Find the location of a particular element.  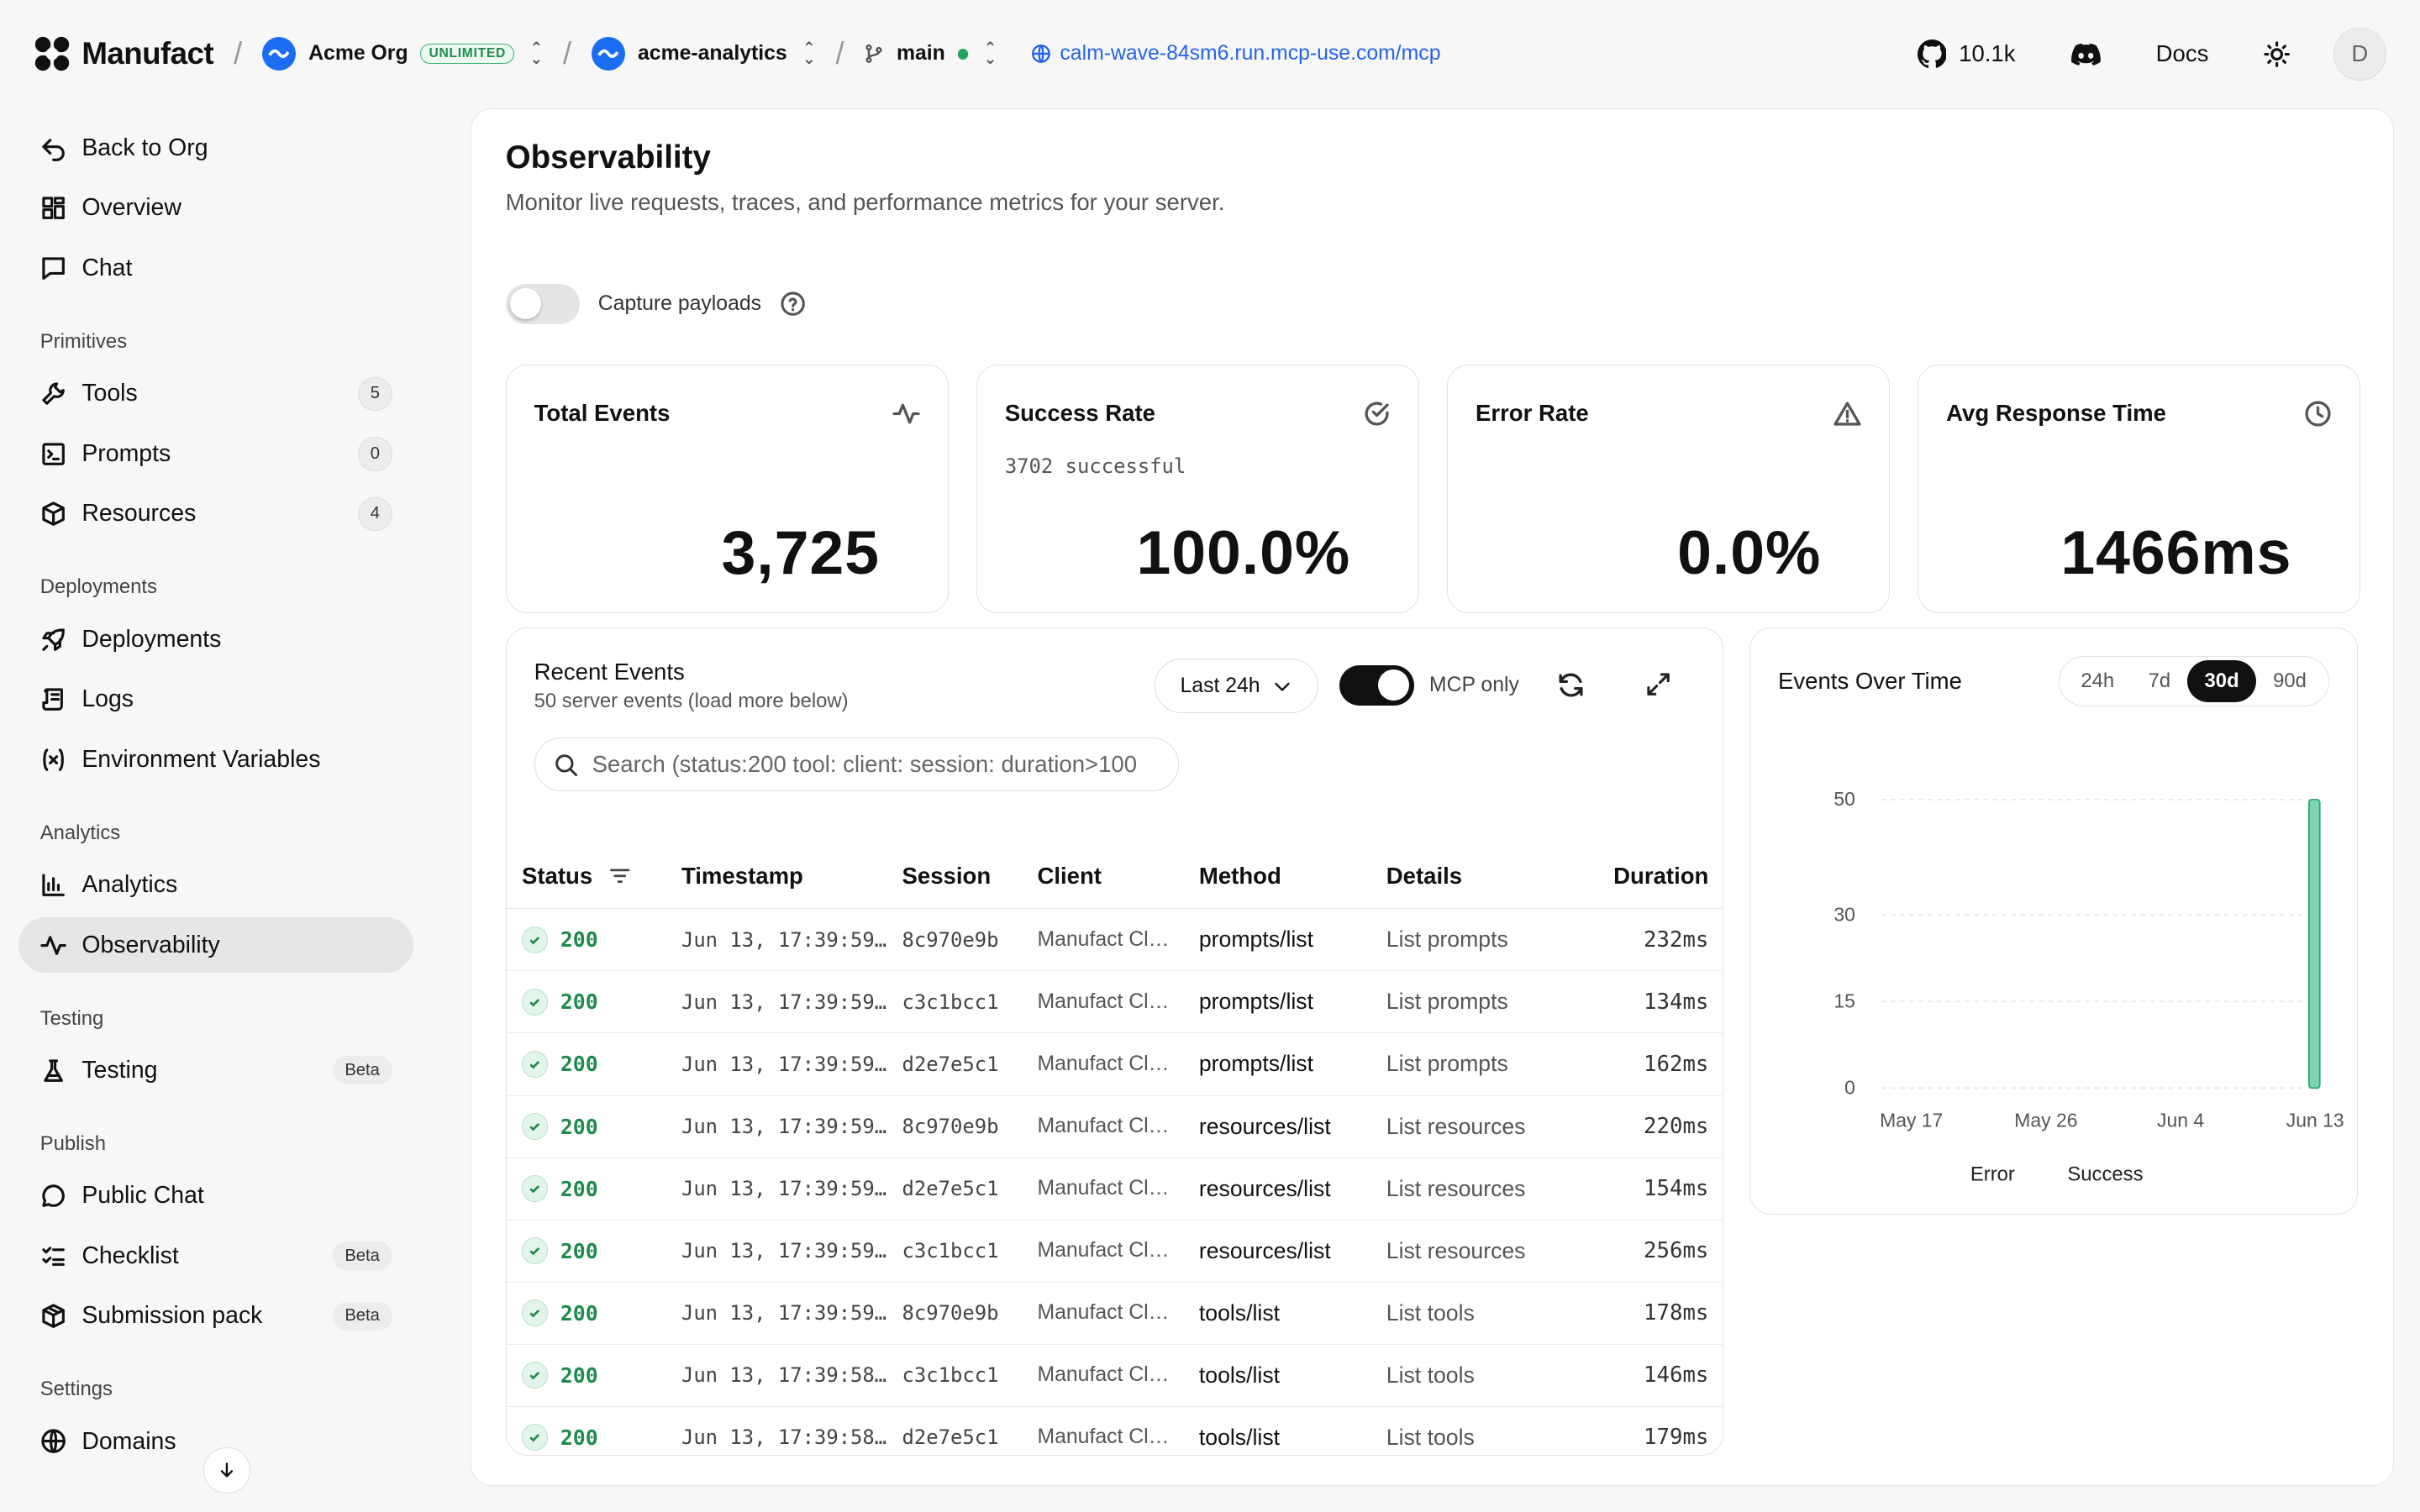

message-circle-icon is located at coordinates (53, 1195).